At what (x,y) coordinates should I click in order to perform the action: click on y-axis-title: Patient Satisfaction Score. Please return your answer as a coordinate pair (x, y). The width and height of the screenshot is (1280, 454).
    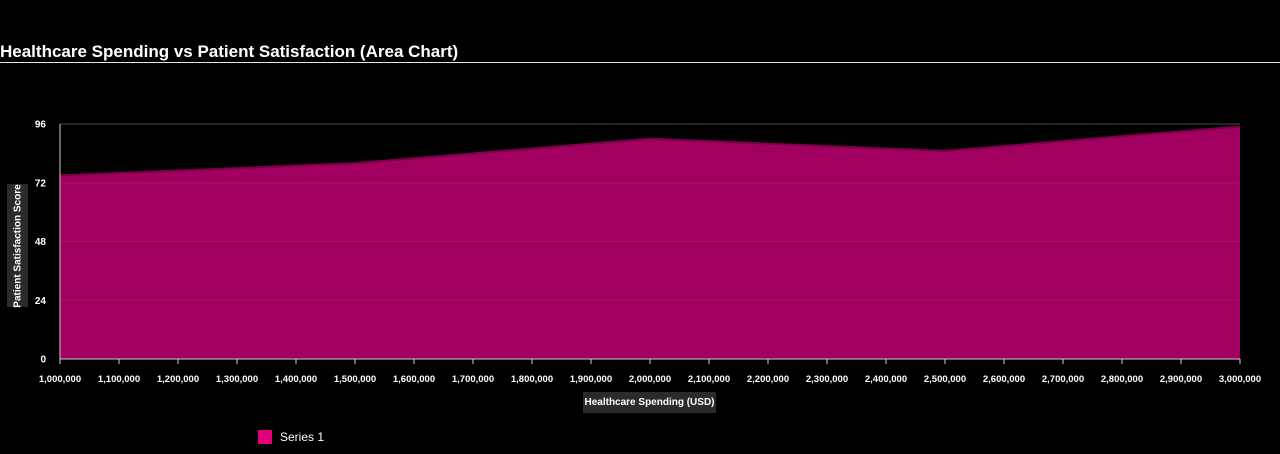
    Looking at the image, I should click on (17, 245).